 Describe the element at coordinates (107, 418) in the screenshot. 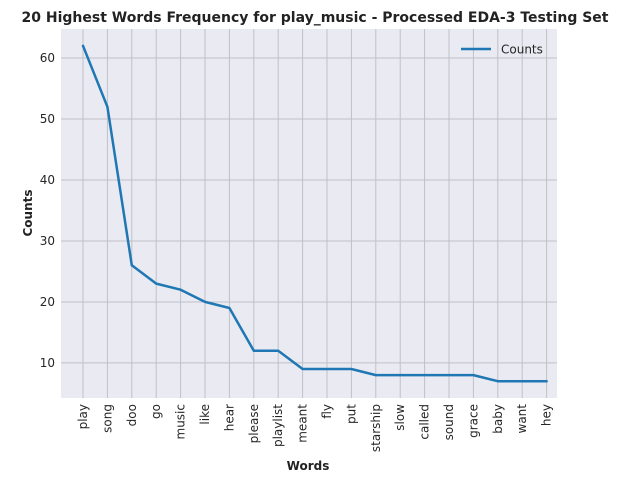

I see `x-tick-label: song` at that location.